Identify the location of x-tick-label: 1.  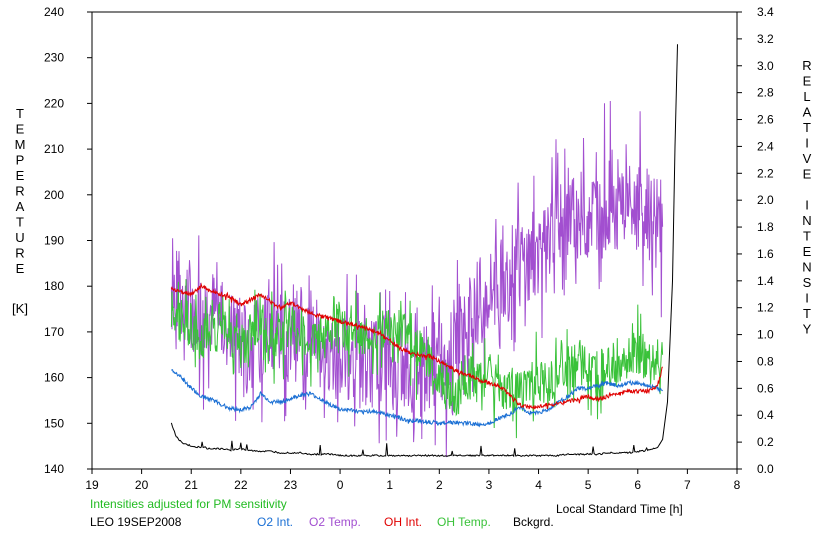
(389, 485).